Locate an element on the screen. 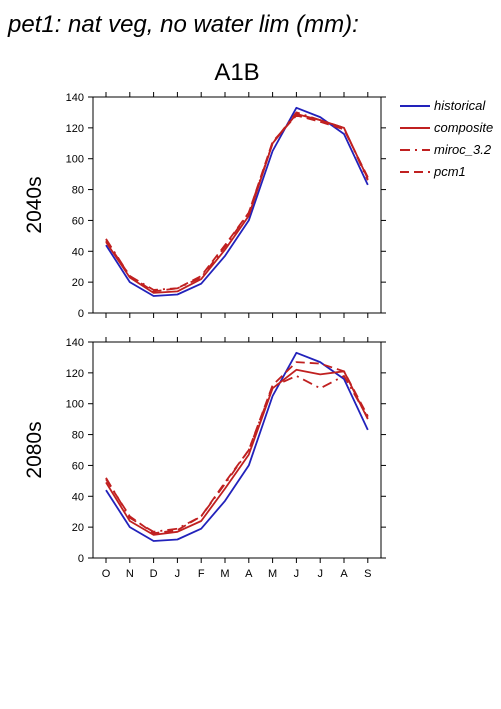 The image size is (501, 709). x-tick-label: O is located at coordinates (106, 574).